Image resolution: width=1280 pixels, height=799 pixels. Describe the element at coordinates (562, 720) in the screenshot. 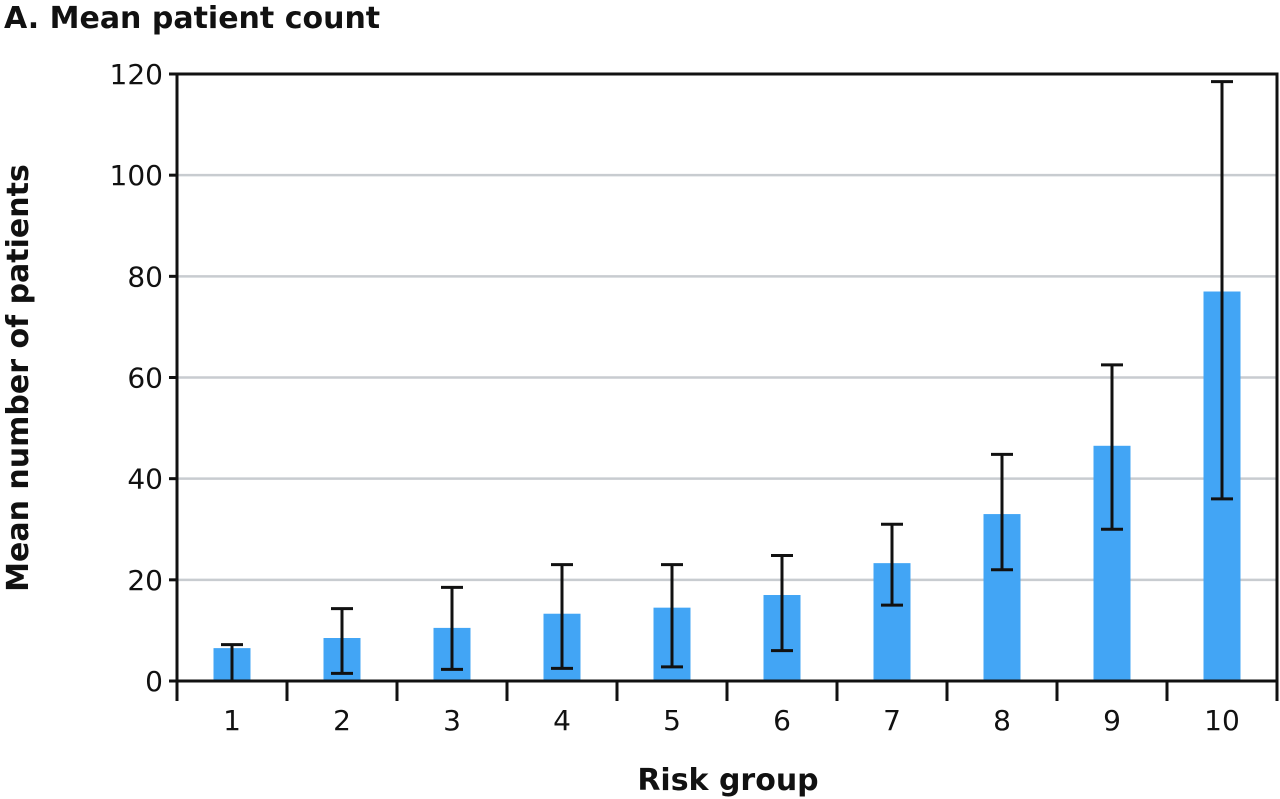

I see `x-tick-label: 4` at that location.